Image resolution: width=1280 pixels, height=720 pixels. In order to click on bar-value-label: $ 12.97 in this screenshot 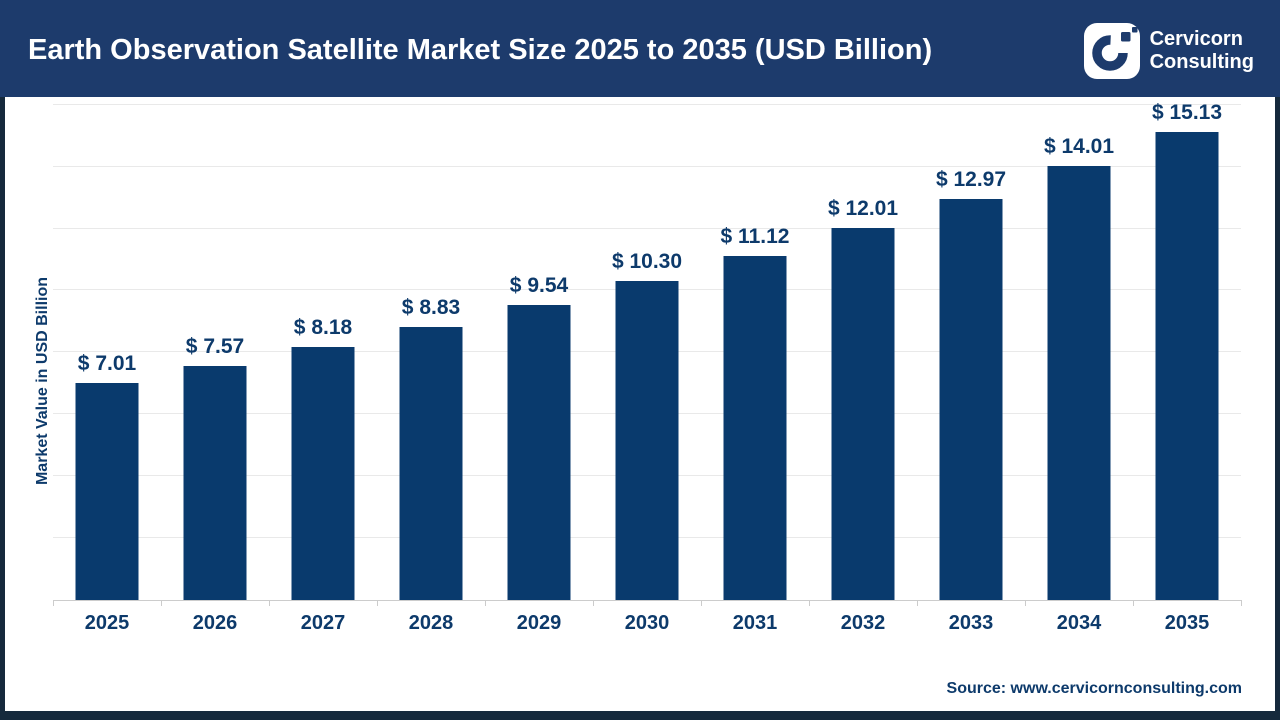, I will do `click(971, 179)`.